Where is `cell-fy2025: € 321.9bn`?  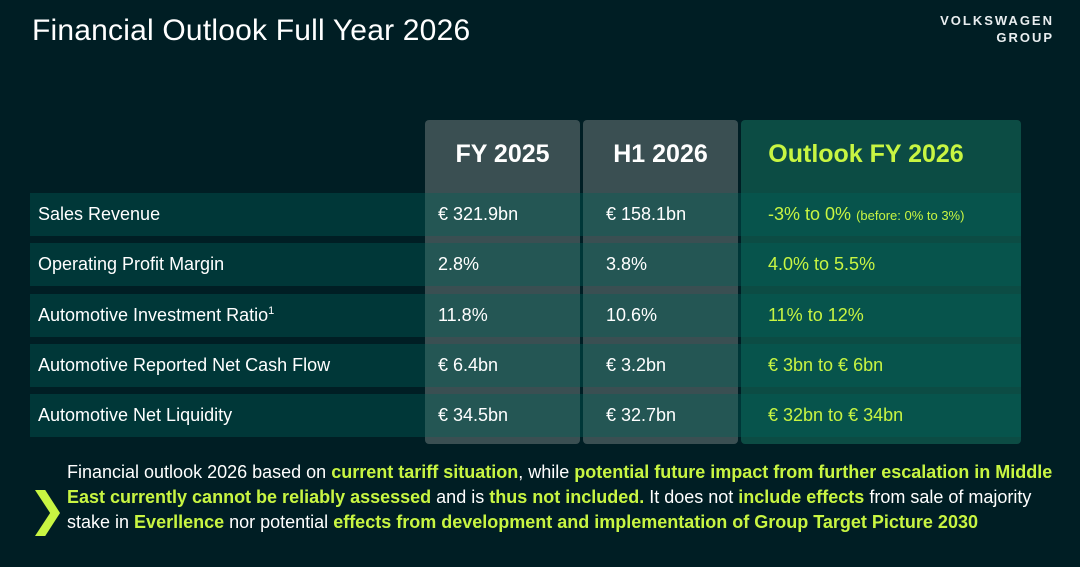 cell-fy2025: € 321.9bn is located at coordinates (478, 214).